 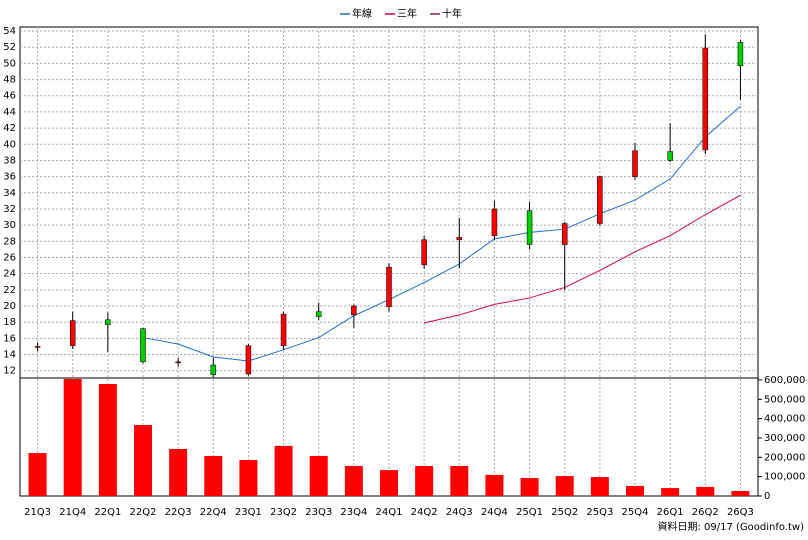 I want to click on y-tick-label: 26, so click(x=9, y=257).